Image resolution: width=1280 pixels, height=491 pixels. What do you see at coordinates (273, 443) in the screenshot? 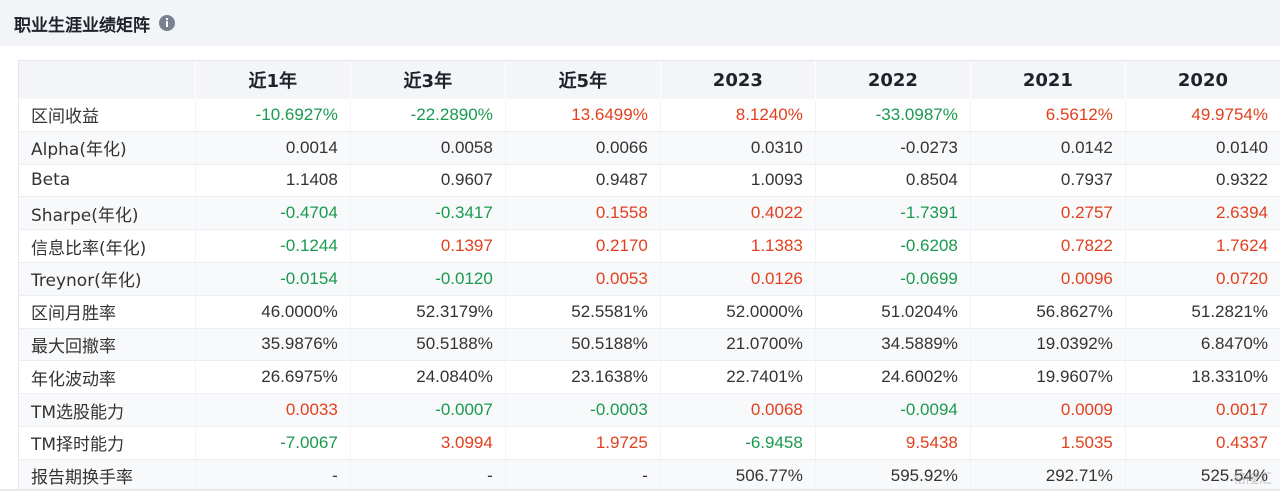
I see `table-cell: -7.0067` at bounding box center [273, 443].